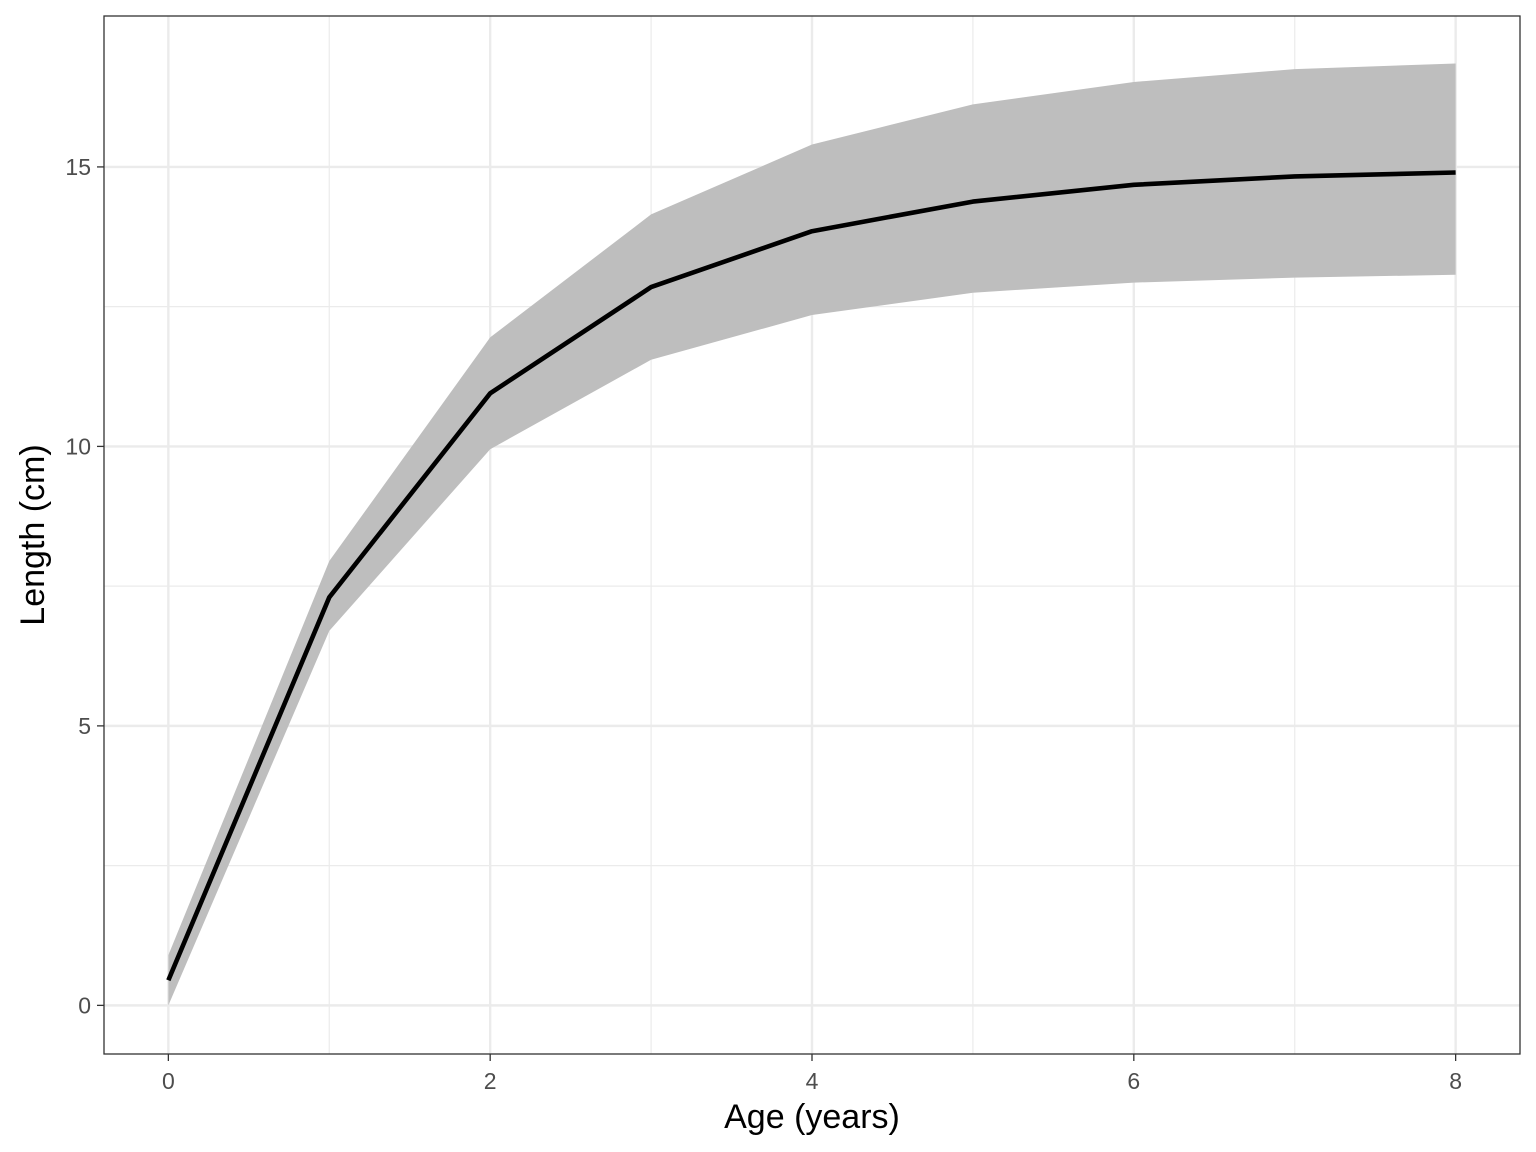 This screenshot has width=1536, height=1152. What do you see at coordinates (168, 1081) in the screenshot?
I see `x-tick-label: 0` at bounding box center [168, 1081].